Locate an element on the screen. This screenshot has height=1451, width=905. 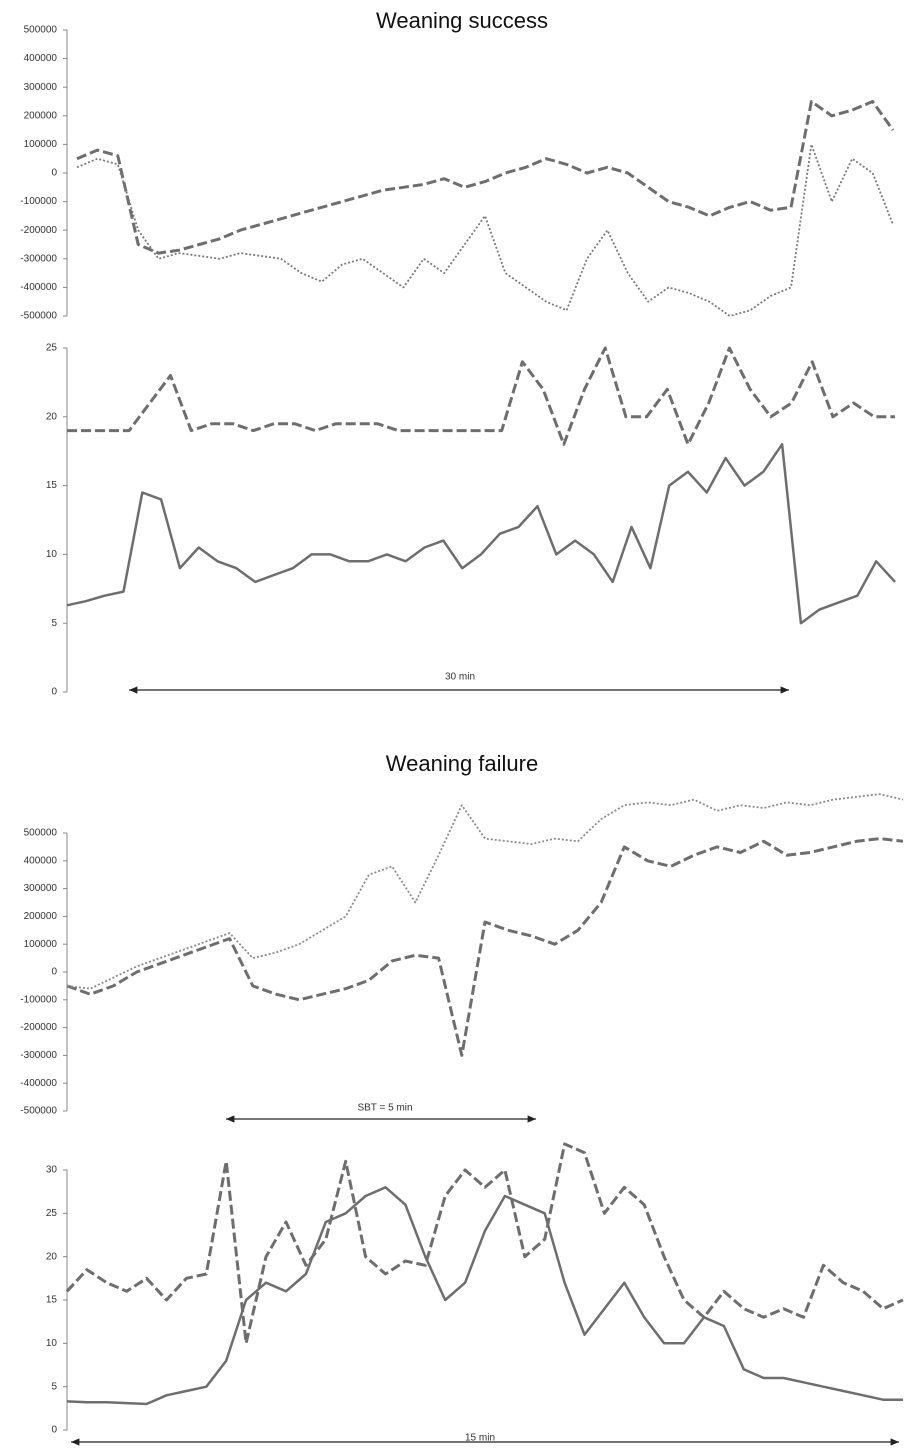
annotation: 30 min is located at coordinates (460, 677).